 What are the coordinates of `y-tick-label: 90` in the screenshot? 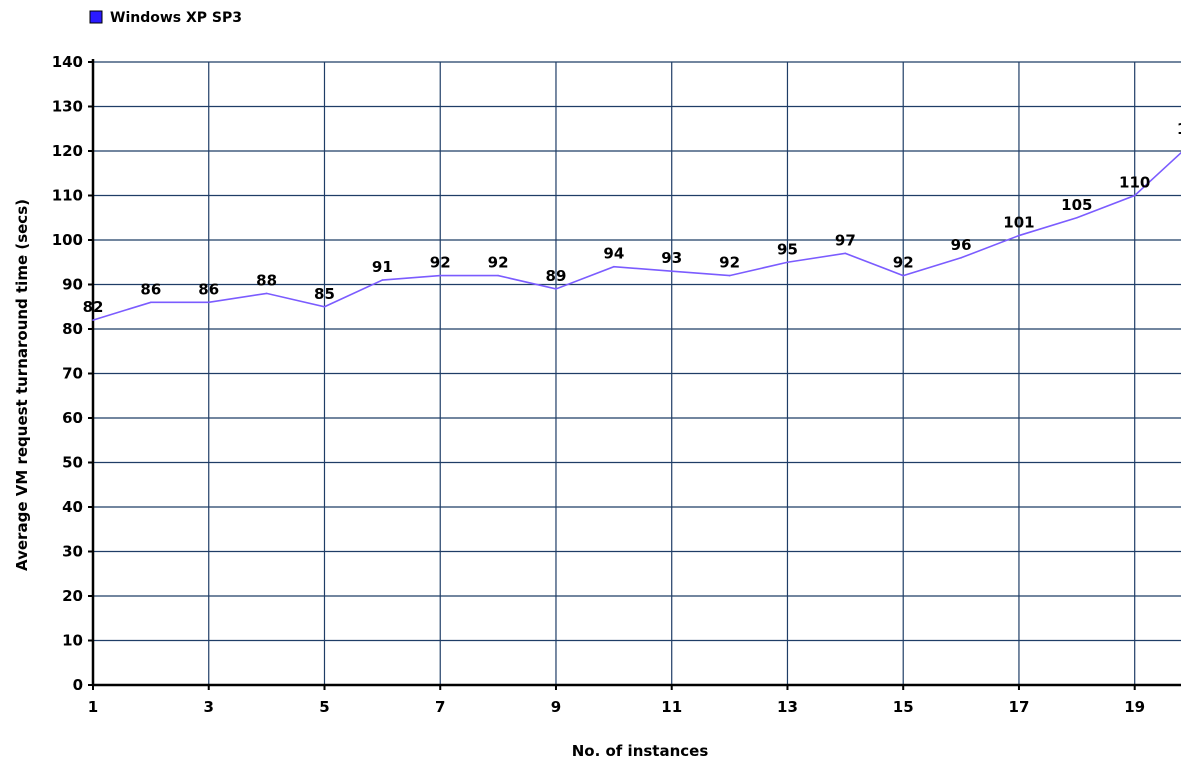 It's located at (72, 285).